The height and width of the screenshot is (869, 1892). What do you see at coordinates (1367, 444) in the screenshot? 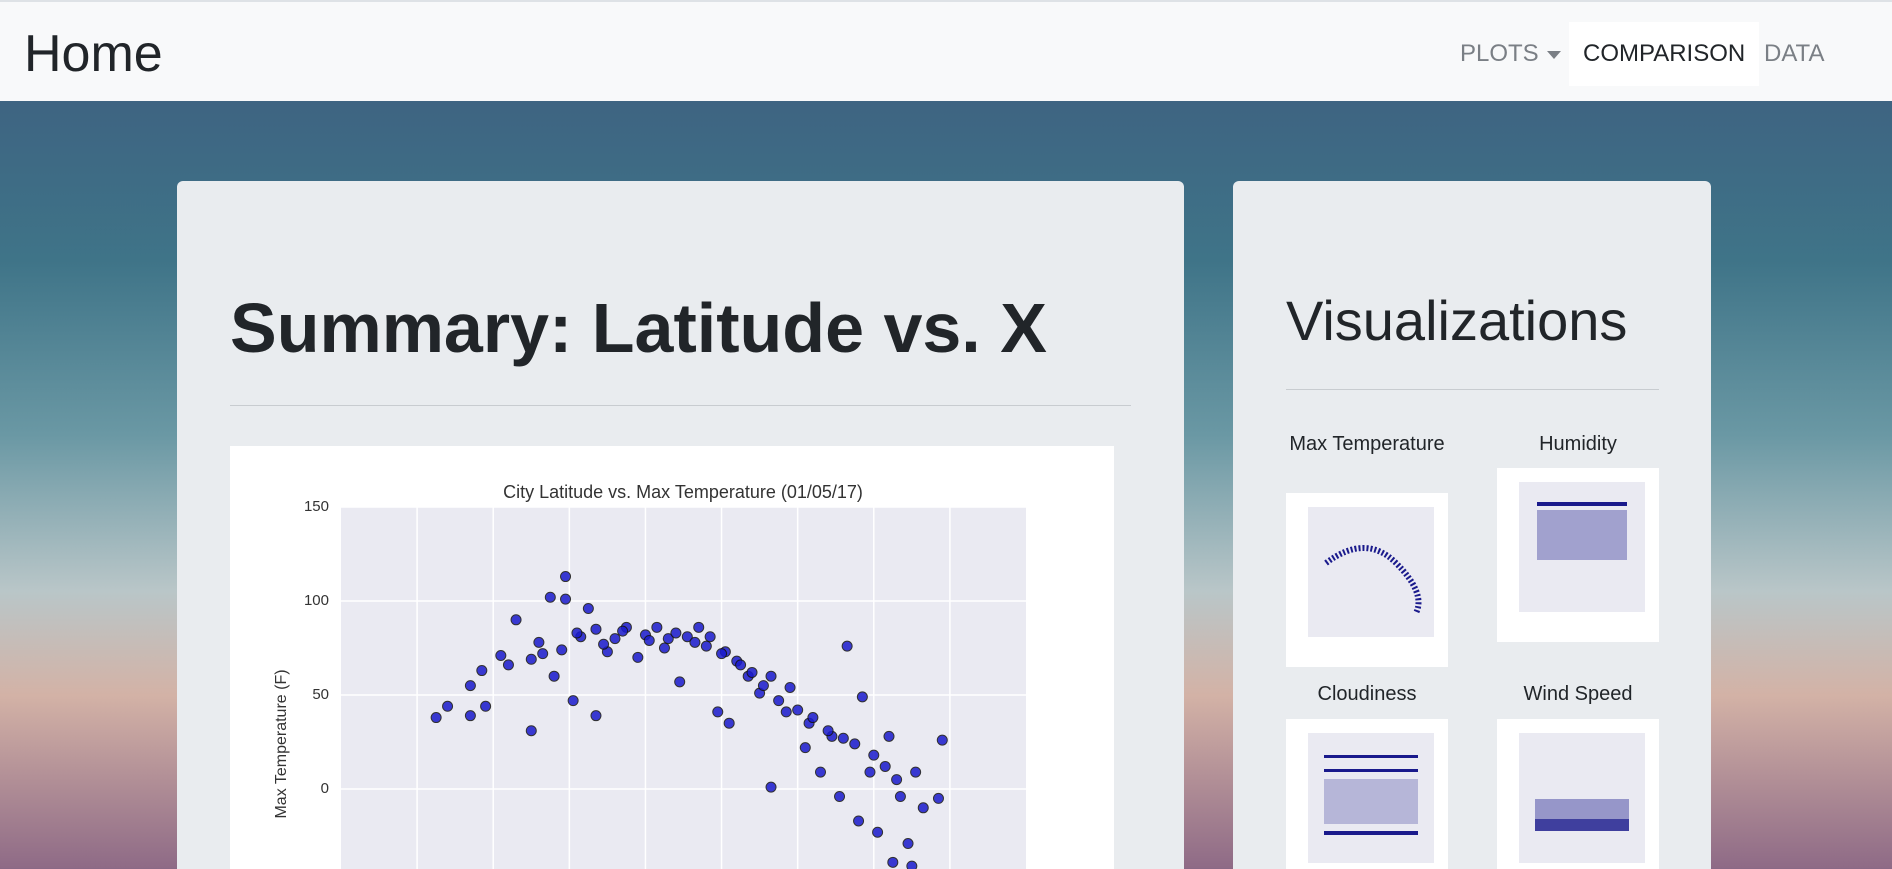
I see `thumb-label: Max Temperature` at bounding box center [1367, 444].